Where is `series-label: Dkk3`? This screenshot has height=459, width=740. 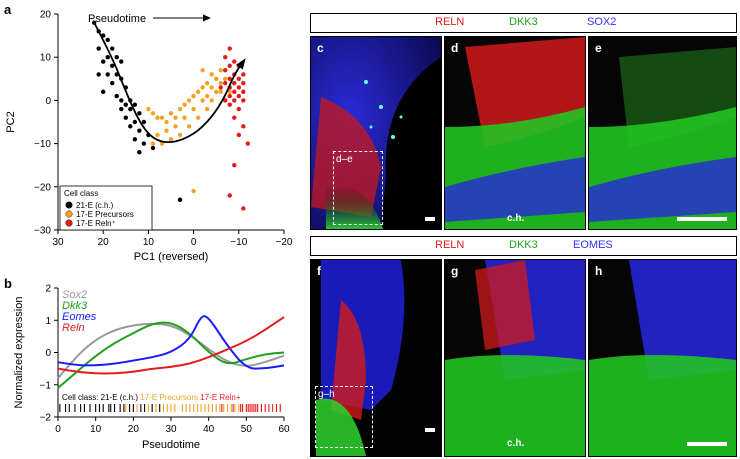
series-label: Dkk3 is located at coordinates (75, 306).